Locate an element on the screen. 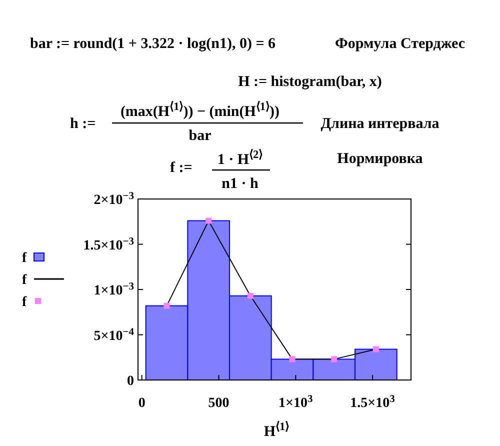 This screenshot has width=500, height=446. y-tick-label: 5×10$^{−4}$ is located at coordinates (114, 335).